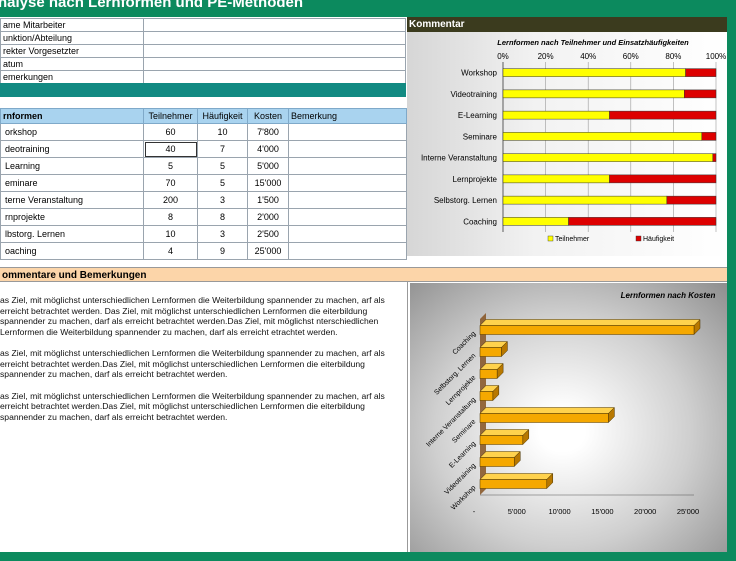  What do you see at coordinates (716, 56) in the screenshot?
I see `chart1-tick-label: 100%` at bounding box center [716, 56].